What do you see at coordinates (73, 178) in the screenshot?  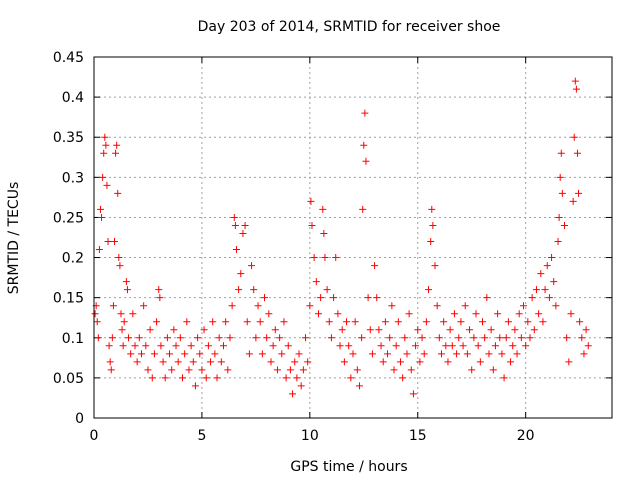 I see `y-tick-label: 0.3` at bounding box center [73, 178].